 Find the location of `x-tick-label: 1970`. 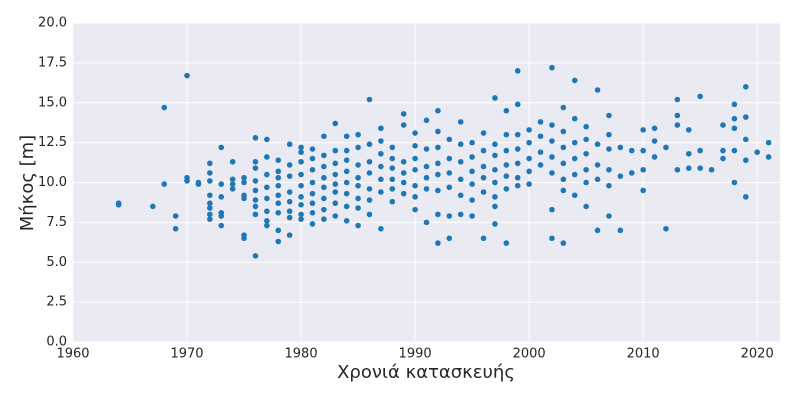

x-tick-label: 1970 is located at coordinates (186, 354).